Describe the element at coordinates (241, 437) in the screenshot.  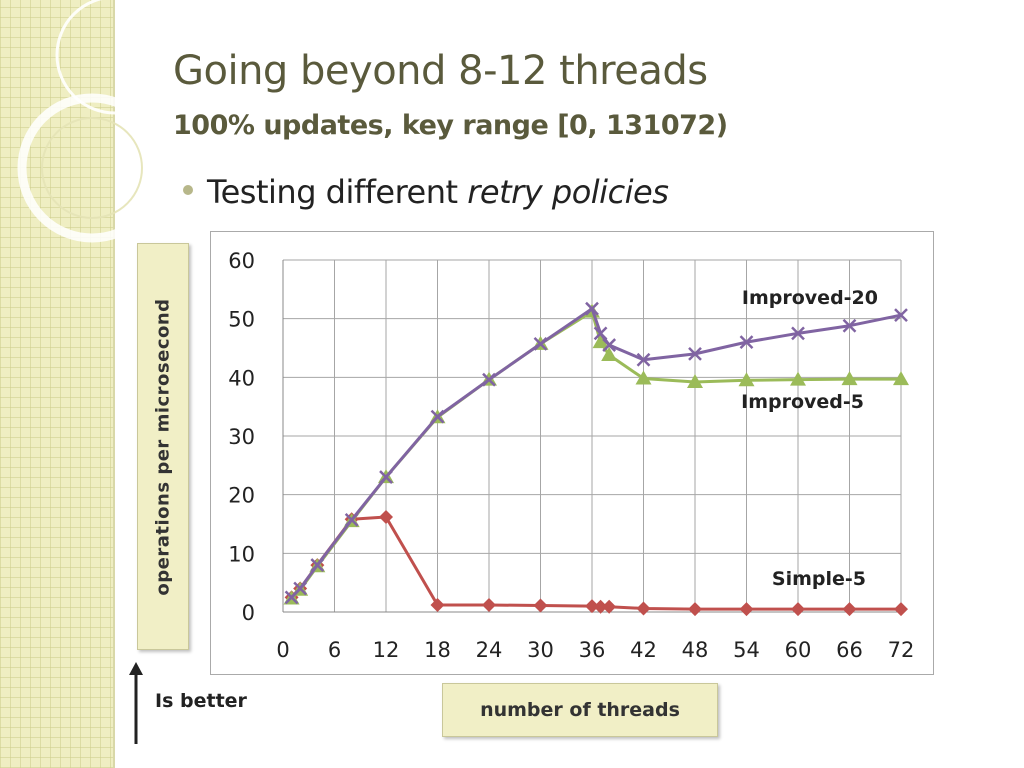
I see `y-tick-label: 30` at that location.